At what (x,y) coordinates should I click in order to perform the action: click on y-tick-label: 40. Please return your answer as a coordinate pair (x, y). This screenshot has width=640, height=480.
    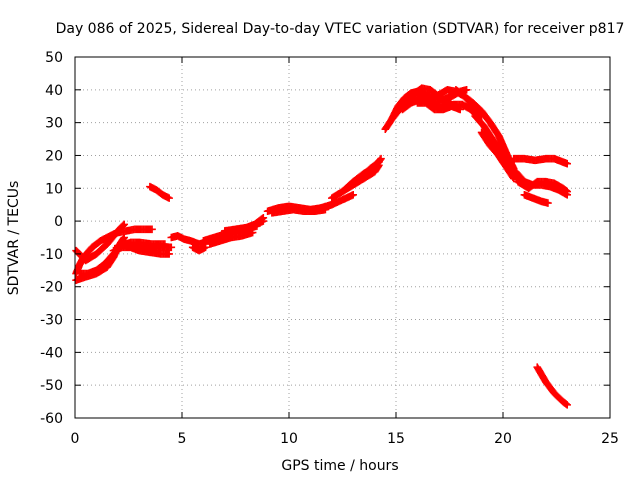
    Looking at the image, I should click on (54, 91).